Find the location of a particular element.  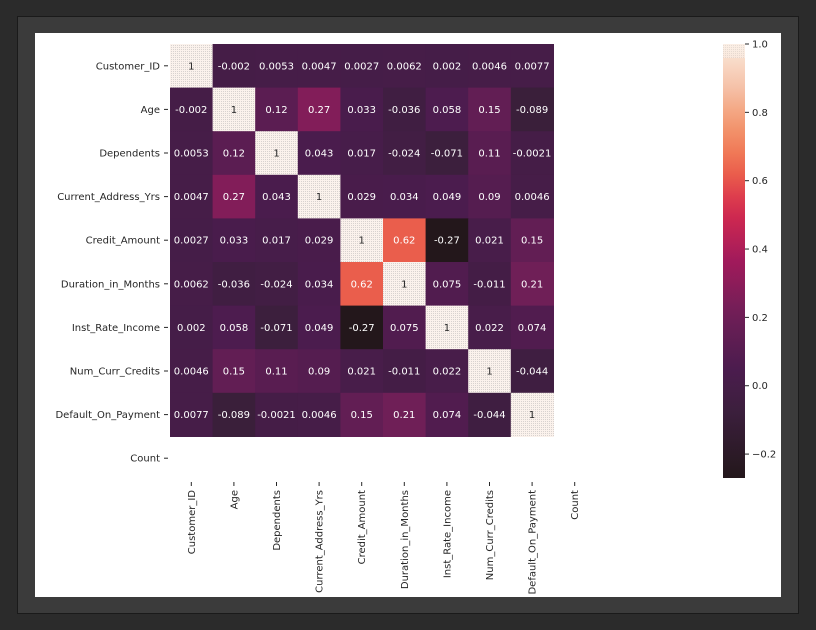

cell-annotation: 0.27 is located at coordinates (319, 110).